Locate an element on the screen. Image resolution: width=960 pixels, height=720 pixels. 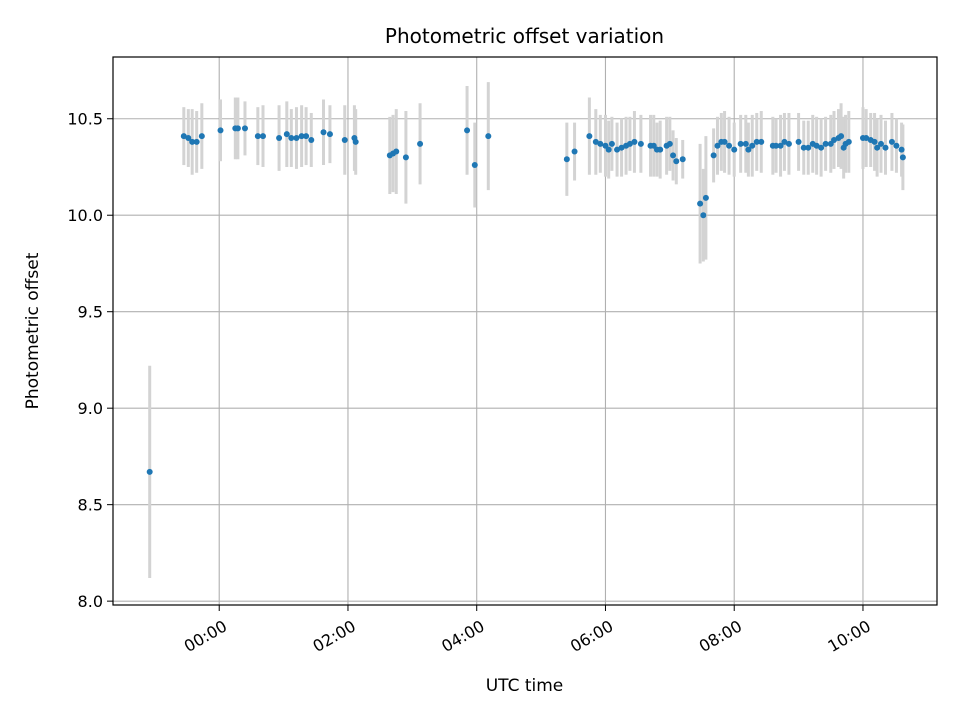
y-axis: 8.0 8.5 9.0 9.5 10.0 10.5 is located at coordinates (90, 360).